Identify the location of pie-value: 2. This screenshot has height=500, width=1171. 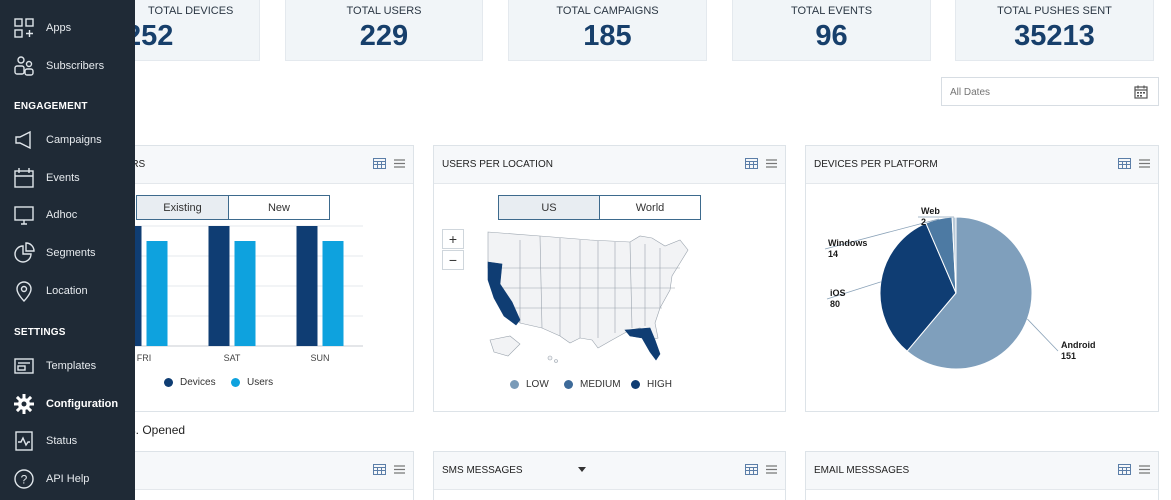
(923, 222).